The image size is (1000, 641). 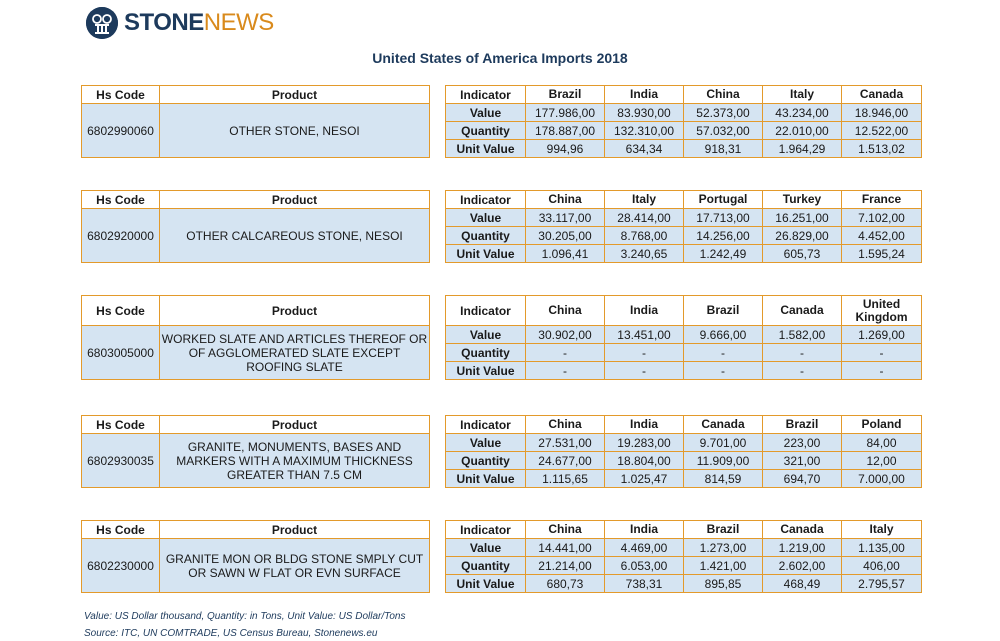 I want to click on value-cell: 895,85, so click(x=723, y=583).